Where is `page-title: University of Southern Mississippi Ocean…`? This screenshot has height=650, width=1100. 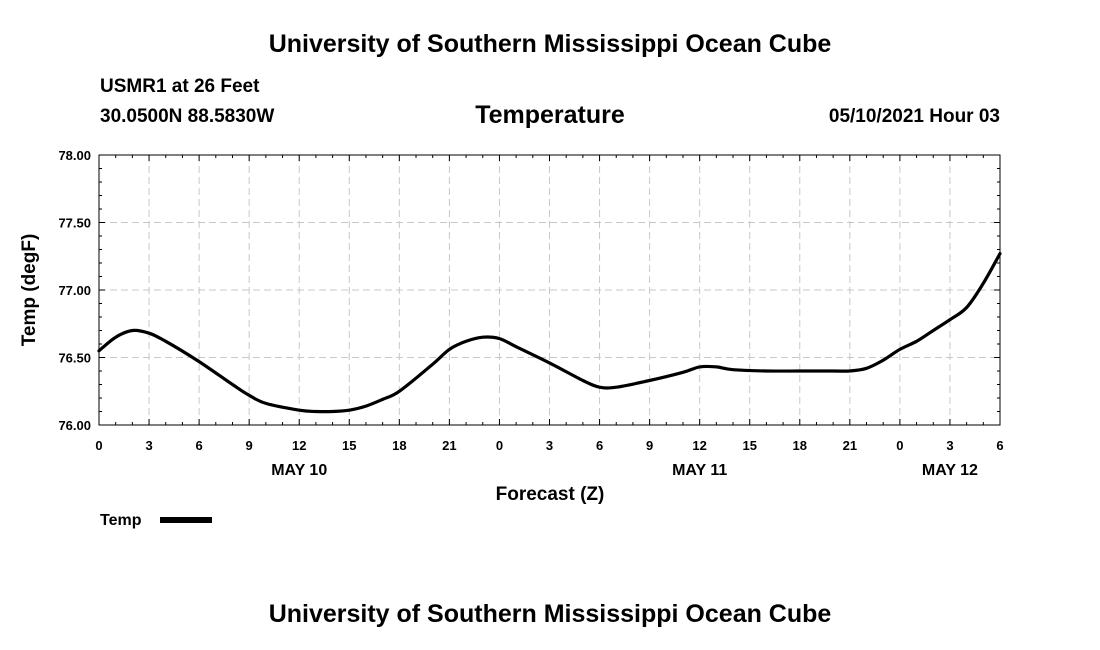
page-title: University of Southern Mississippi Ocean… is located at coordinates (550, 44).